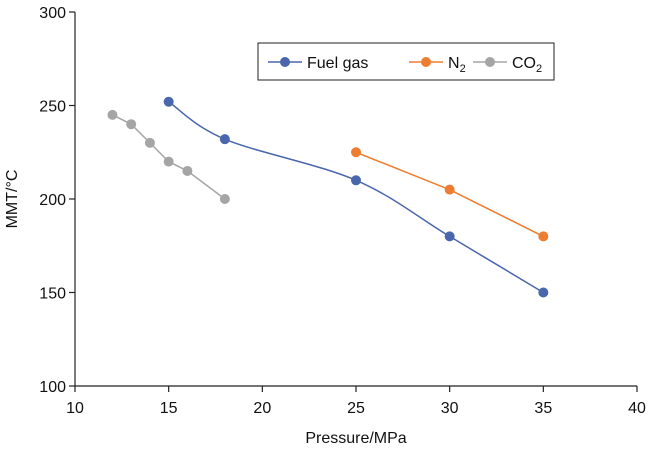 Image resolution: width=650 pixels, height=450 pixels. I want to click on legend: Fuel gas N2 CO2, so click(406, 61).